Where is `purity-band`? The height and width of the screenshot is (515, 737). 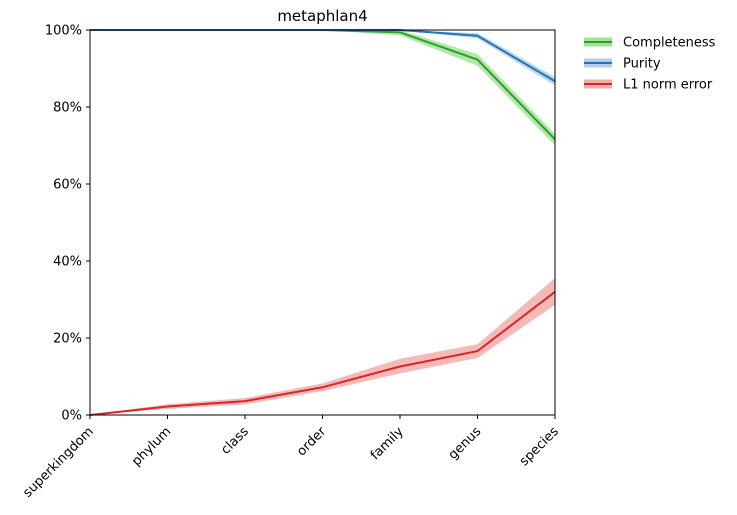
purity-band is located at coordinates (322, 58).